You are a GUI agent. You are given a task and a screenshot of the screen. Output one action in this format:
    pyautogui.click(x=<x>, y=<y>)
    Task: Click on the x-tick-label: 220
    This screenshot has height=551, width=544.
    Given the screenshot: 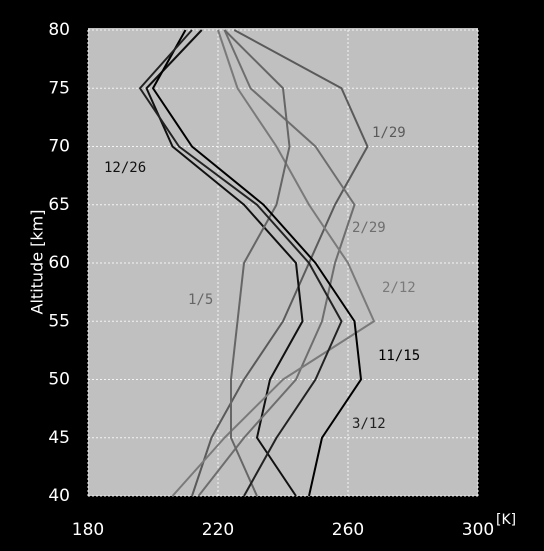 What is the action you would take?
    pyautogui.click(x=218, y=530)
    